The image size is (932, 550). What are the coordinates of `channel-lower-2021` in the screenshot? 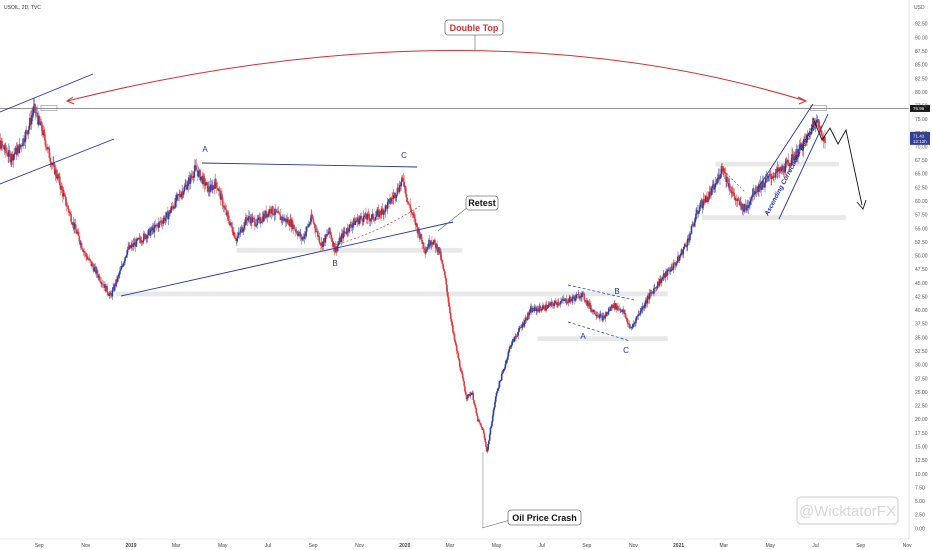 It's located at (803, 166).